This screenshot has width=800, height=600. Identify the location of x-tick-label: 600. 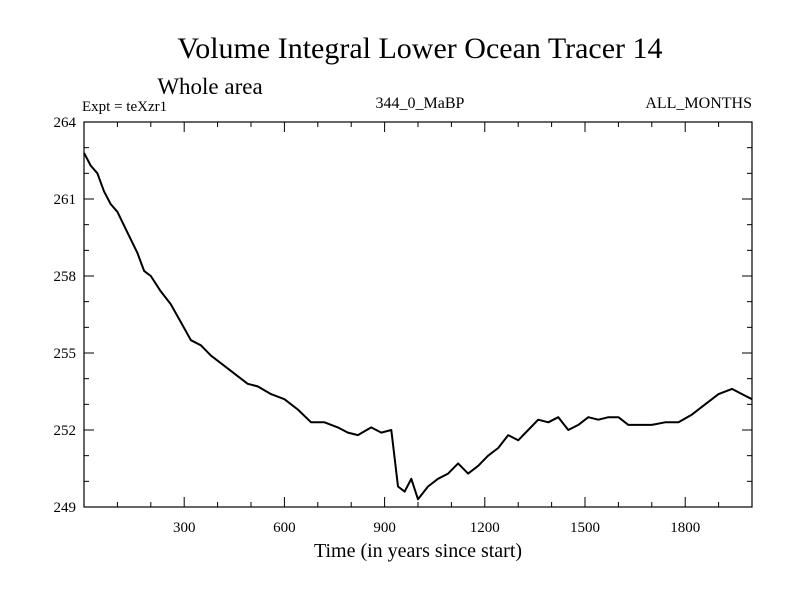
(284, 528).